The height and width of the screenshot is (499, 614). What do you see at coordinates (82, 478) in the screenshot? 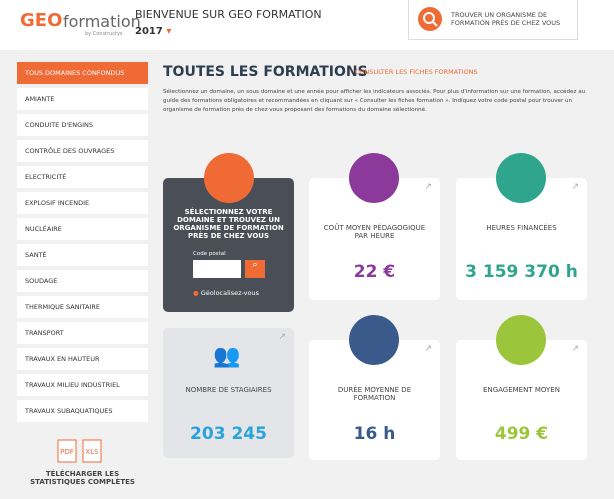
I see `download-label: TÉLÉCHARGER LES STATISTIQUES COMPLÈTES` at bounding box center [82, 478].